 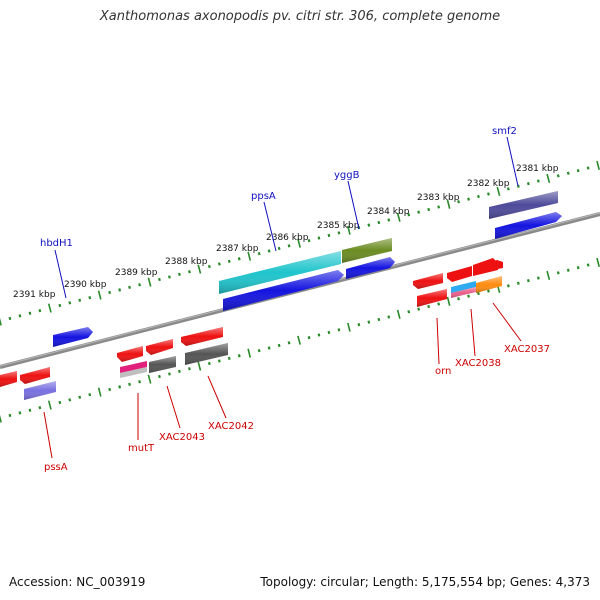 I want to click on scale-label-2385: 2385 kbp, so click(x=338, y=226).